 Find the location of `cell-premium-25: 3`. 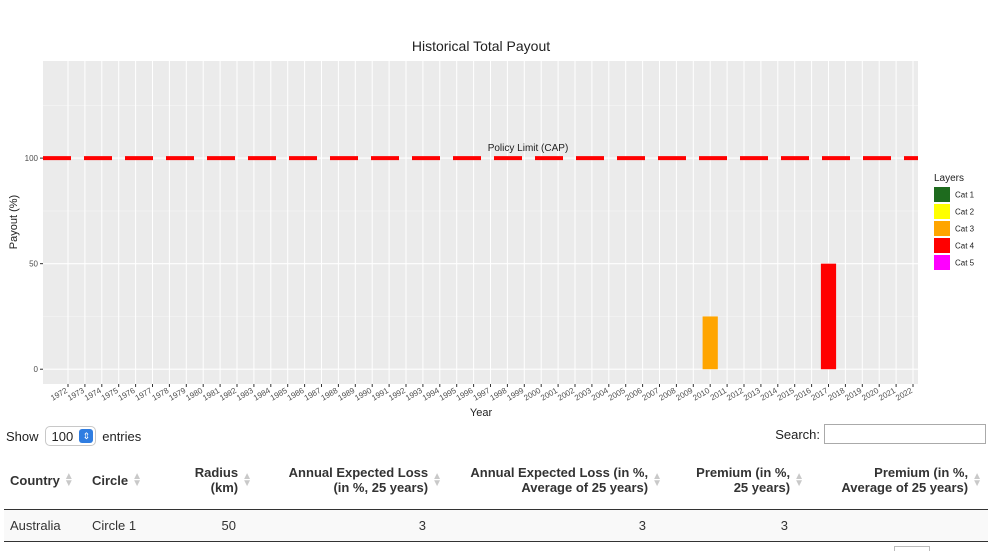

cell-premium-25: 3 is located at coordinates (739, 525).